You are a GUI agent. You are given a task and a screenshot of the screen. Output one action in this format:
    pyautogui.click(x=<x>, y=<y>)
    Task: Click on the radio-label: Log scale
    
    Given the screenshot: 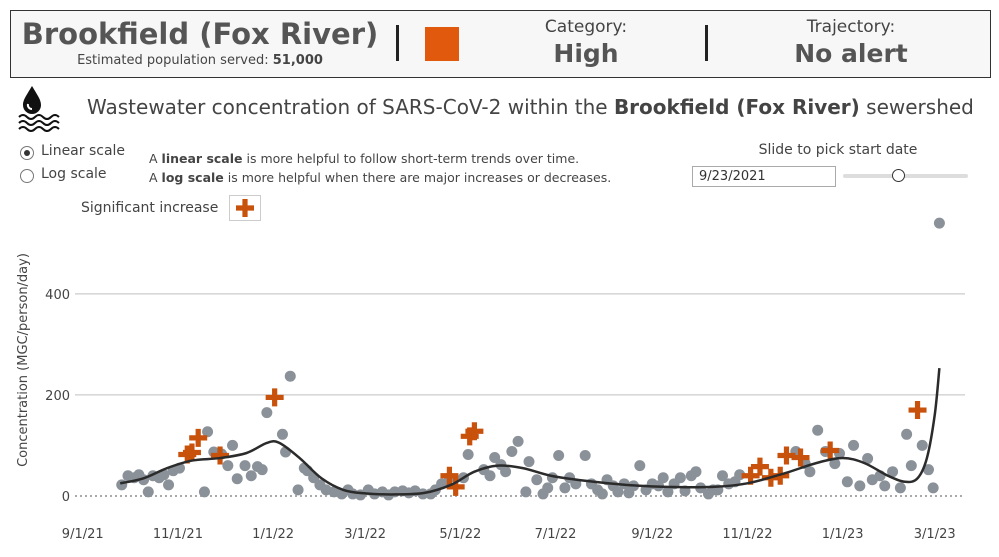 What is the action you would take?
    pyautogui.click(x=74, y=174)
    